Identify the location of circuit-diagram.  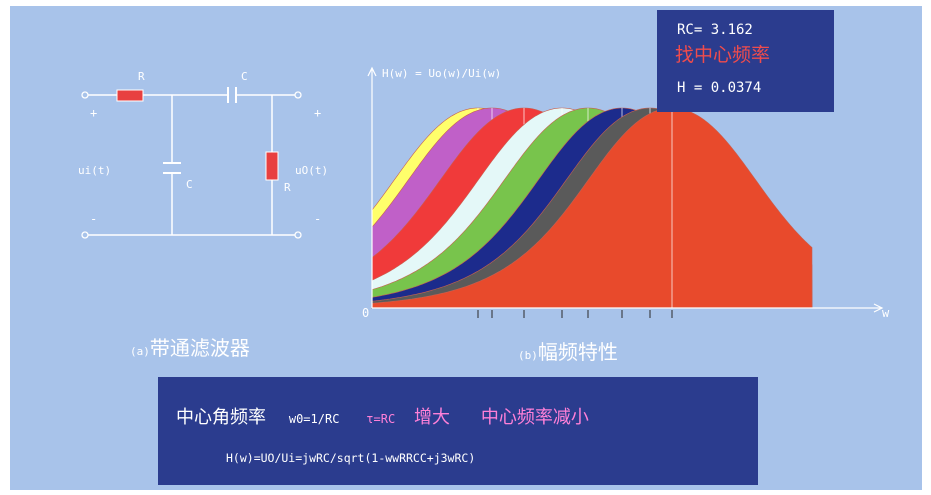
(191, 163).